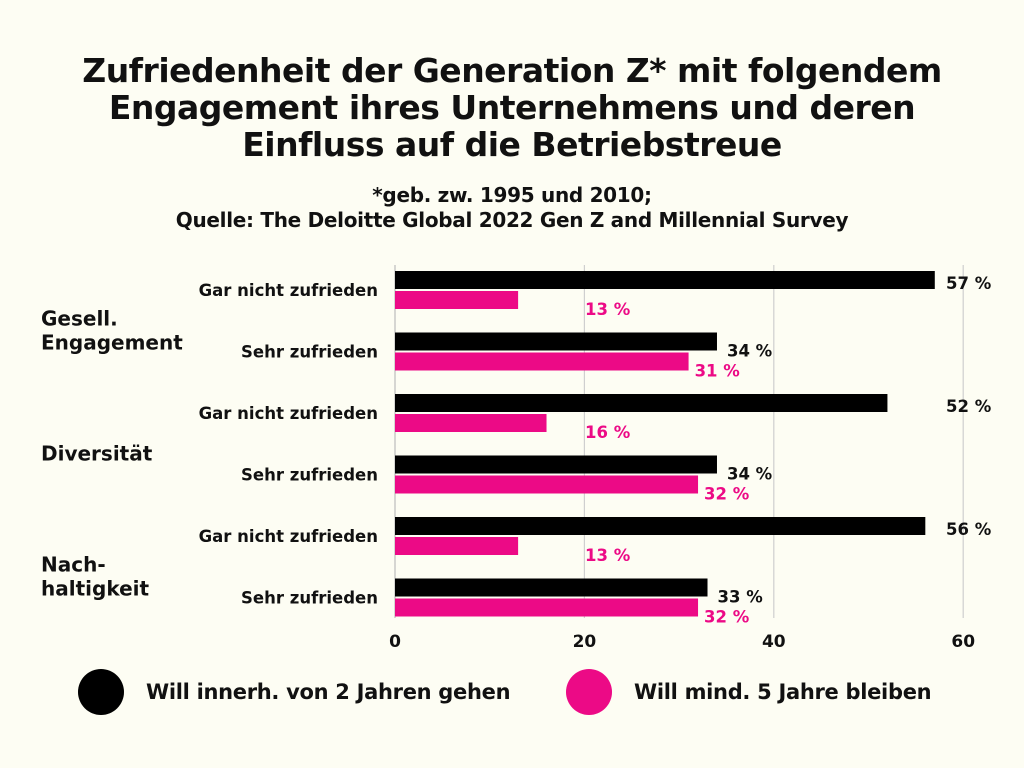  I want to click on legend-item-leave: Will innerh. von 2 Jahren gehen, so click(294, 692).